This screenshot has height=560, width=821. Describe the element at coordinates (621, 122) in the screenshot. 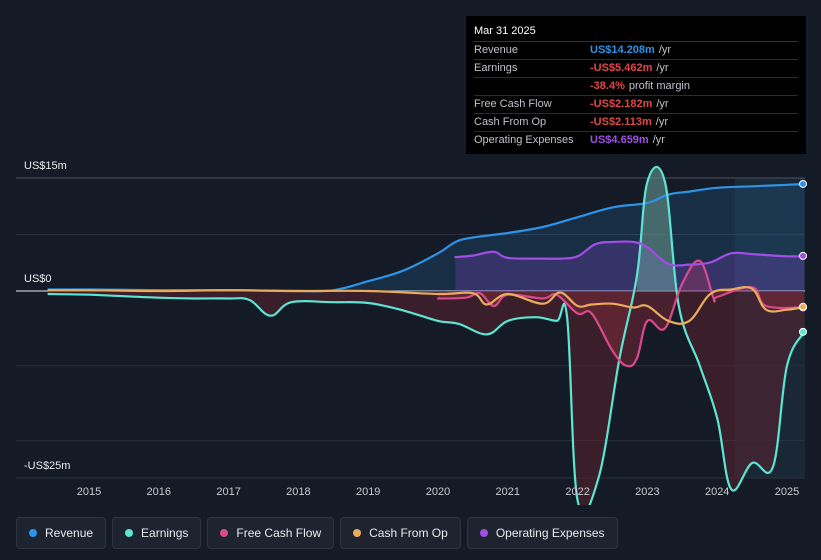

I see `tooltip-row-value: -US$2.113m` at that location.